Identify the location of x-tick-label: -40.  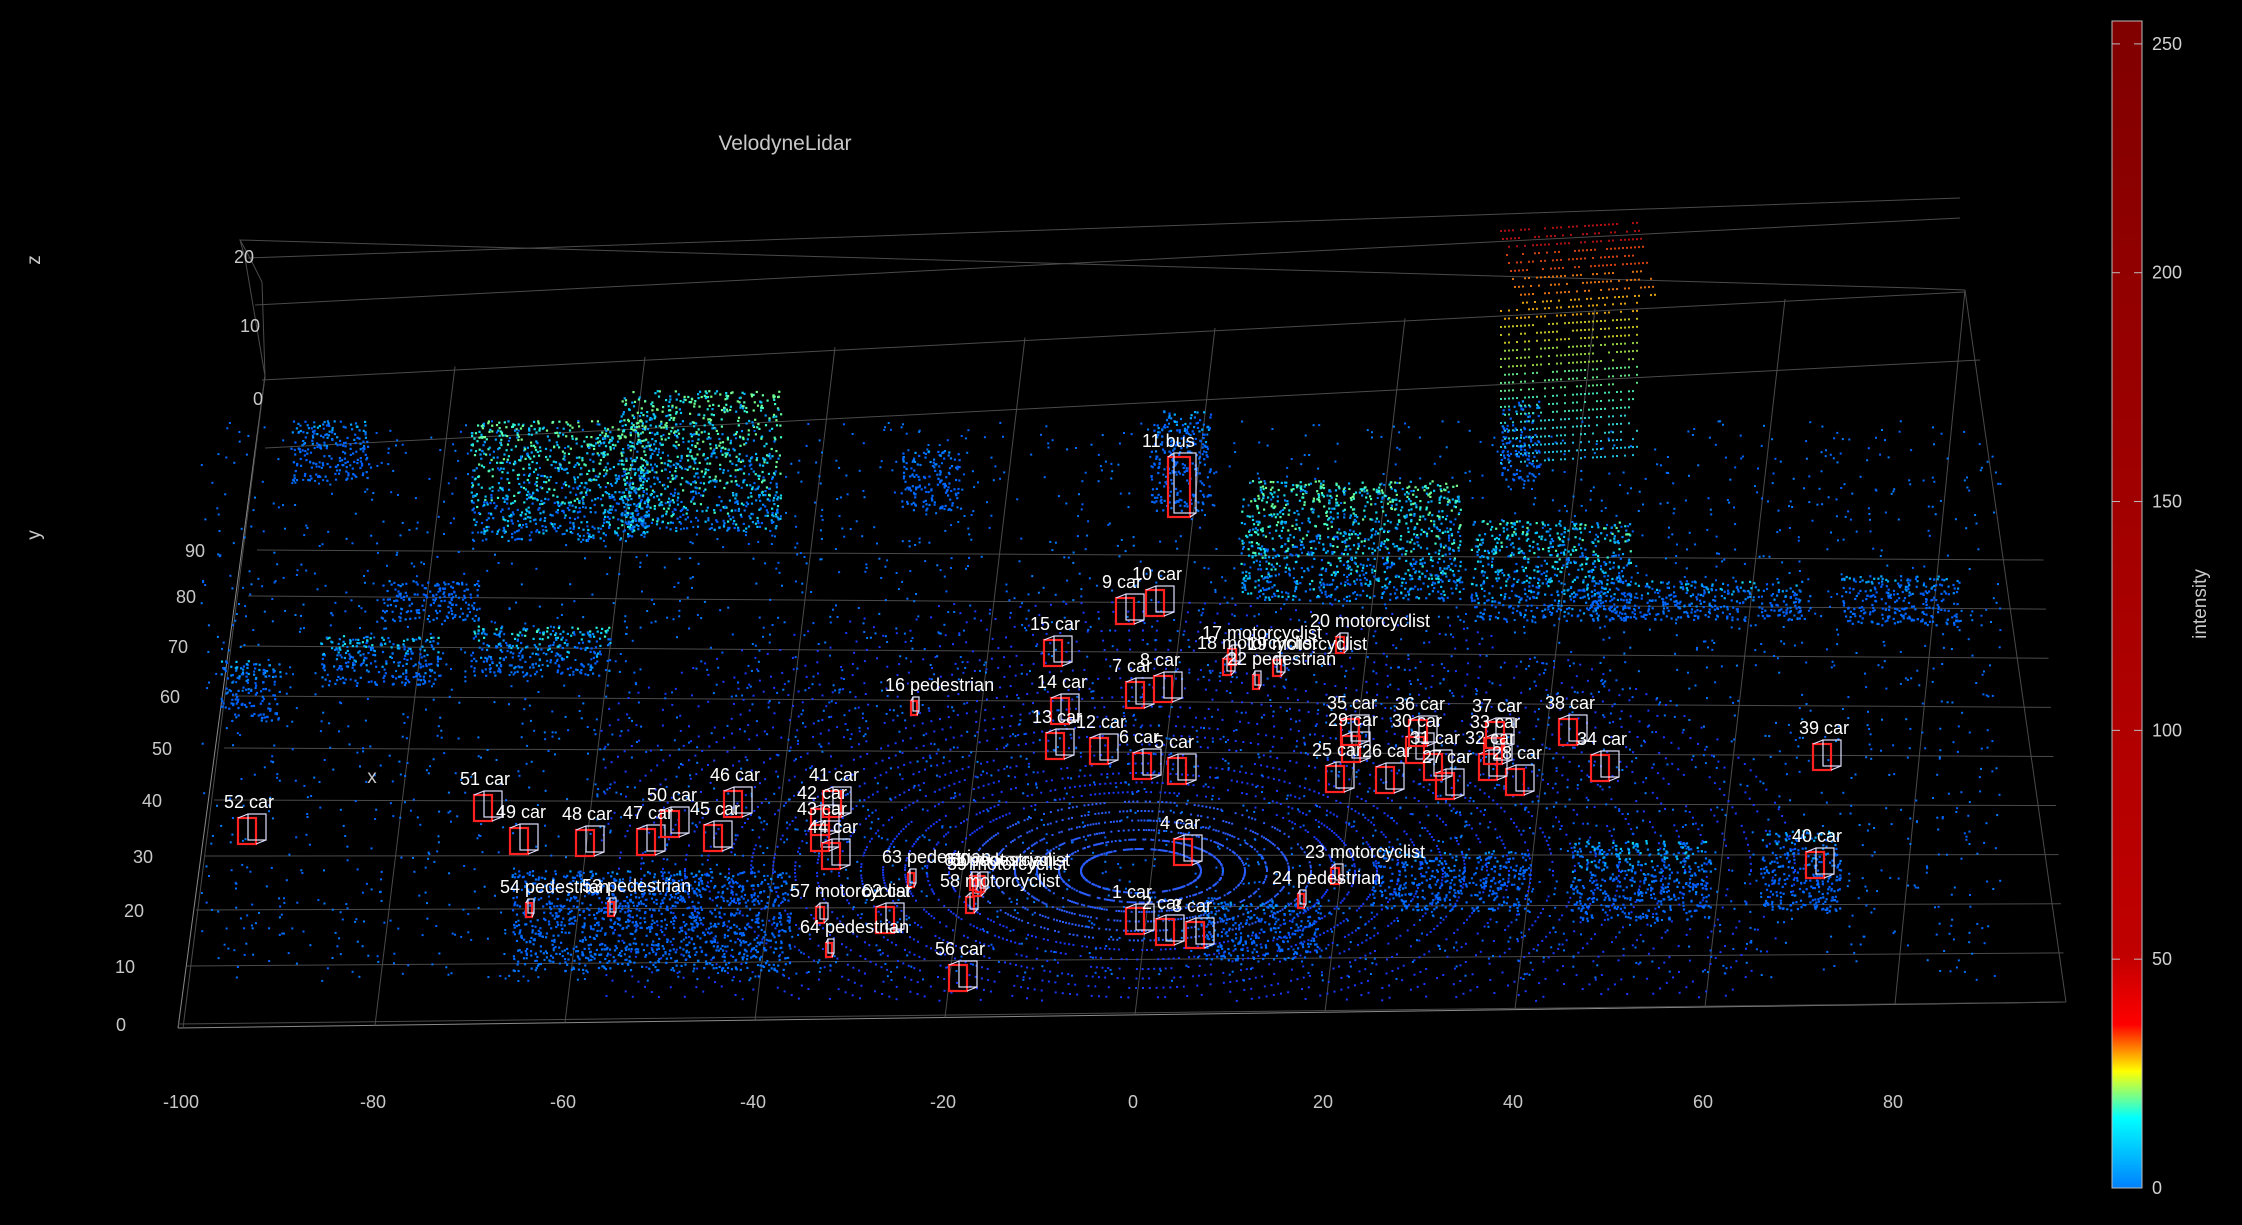
(753, 1102).